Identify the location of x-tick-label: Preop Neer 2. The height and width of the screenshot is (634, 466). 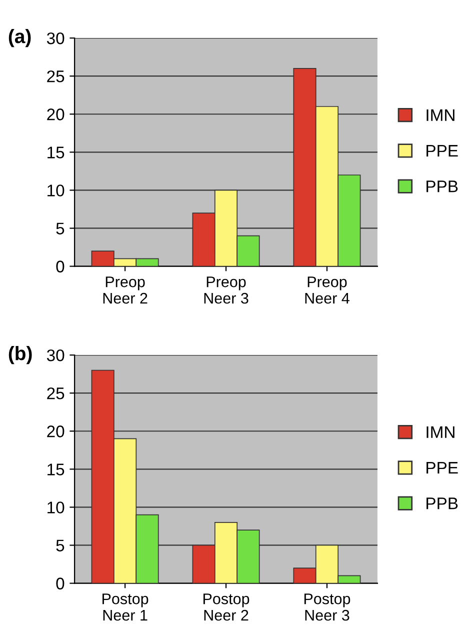
(125, 290).